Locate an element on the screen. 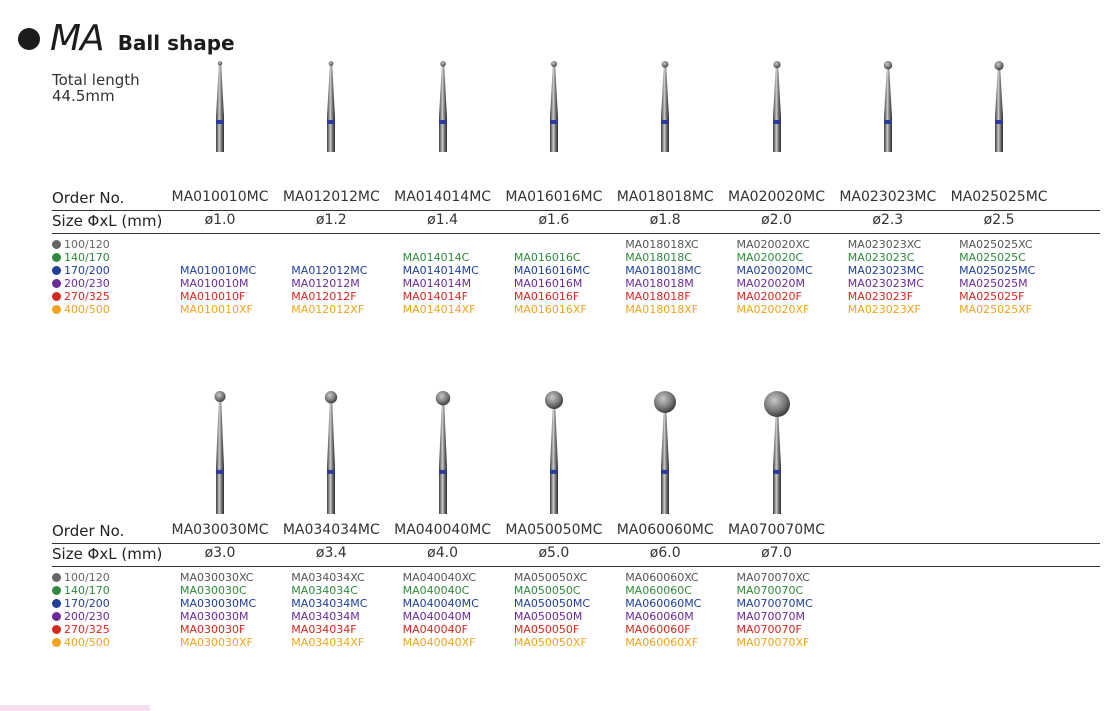  grit-codes-column: MA010010MC MA010010M MA010010F MA010010XF is located at coordinates (218, 277).